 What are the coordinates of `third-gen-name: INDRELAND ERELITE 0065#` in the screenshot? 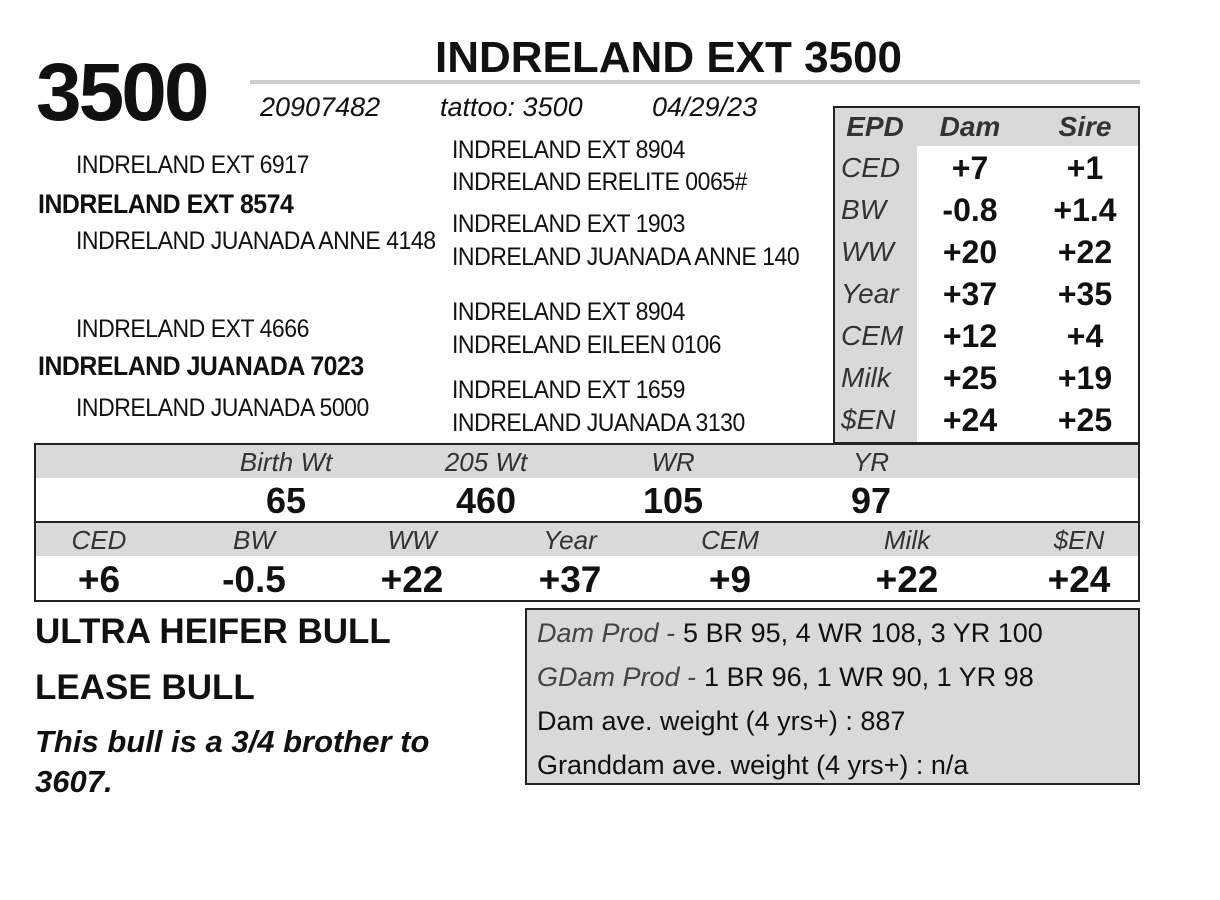 It's located at (599, 182).